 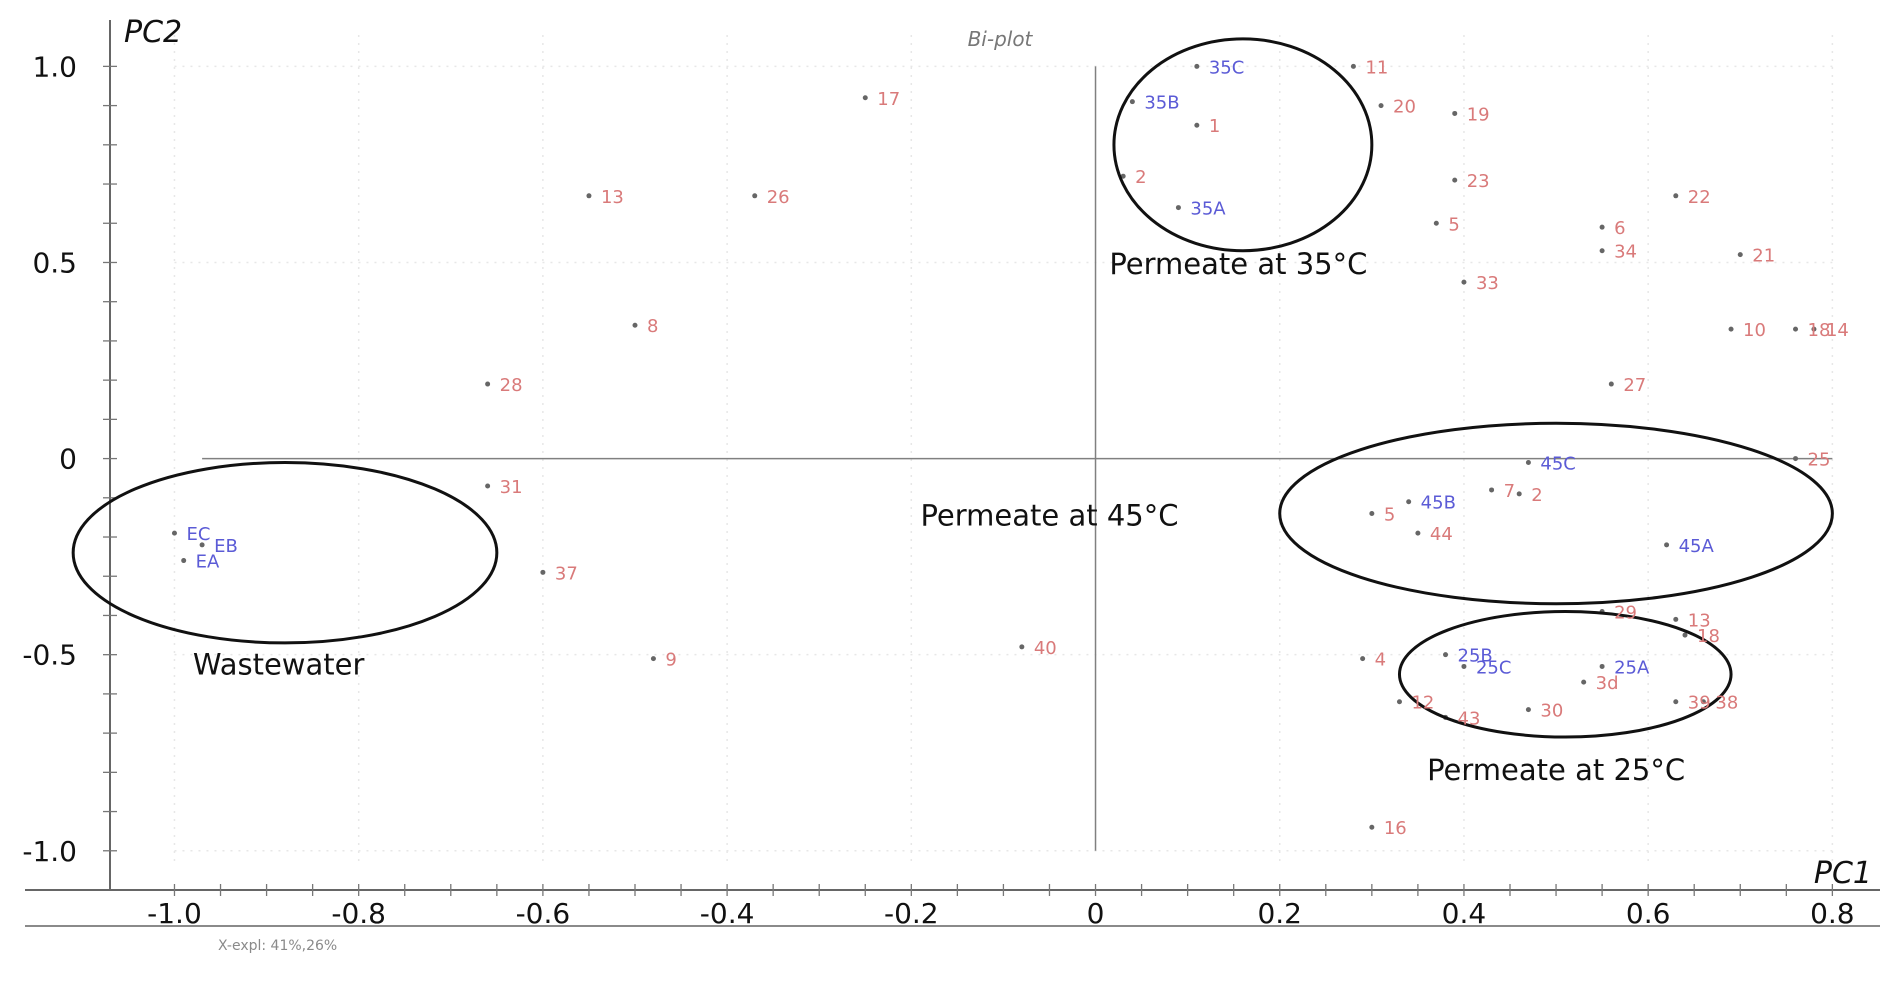 I want to click on y-tick-label: -1.0, so click(x=49, y=851).